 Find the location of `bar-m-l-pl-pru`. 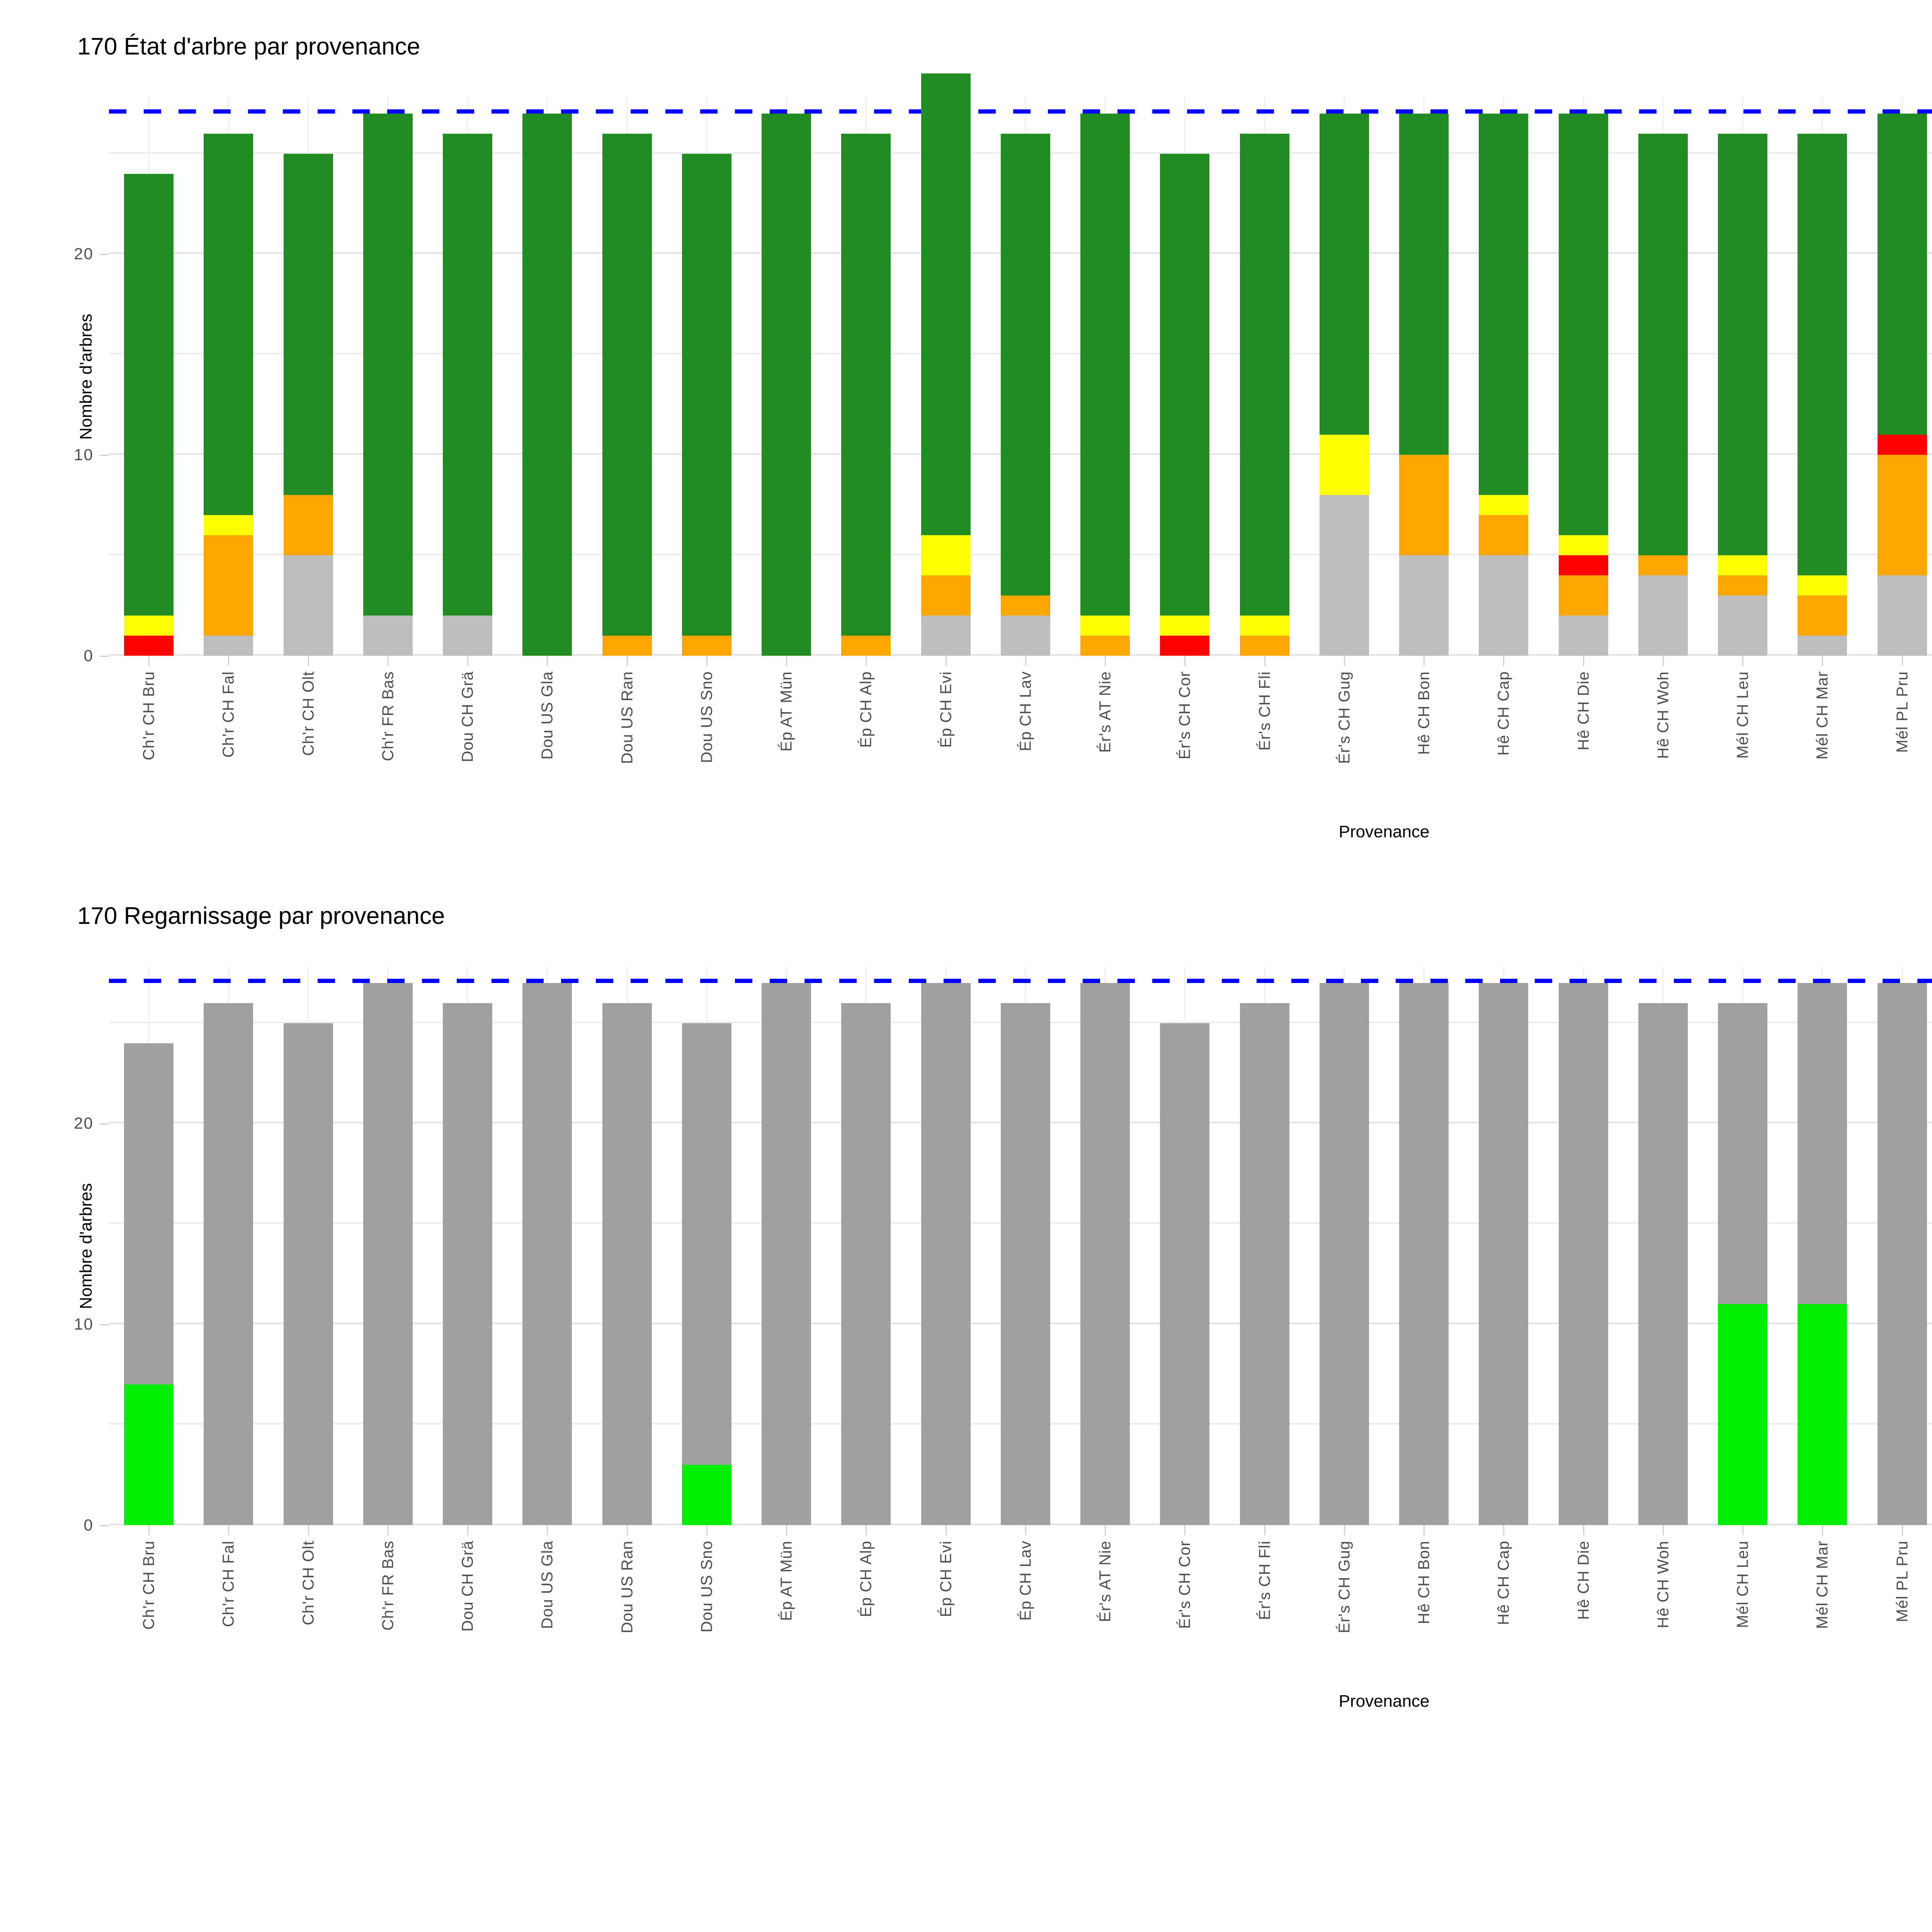

bar-m-l-pl-pru is located at coordinates (1902, 1254).